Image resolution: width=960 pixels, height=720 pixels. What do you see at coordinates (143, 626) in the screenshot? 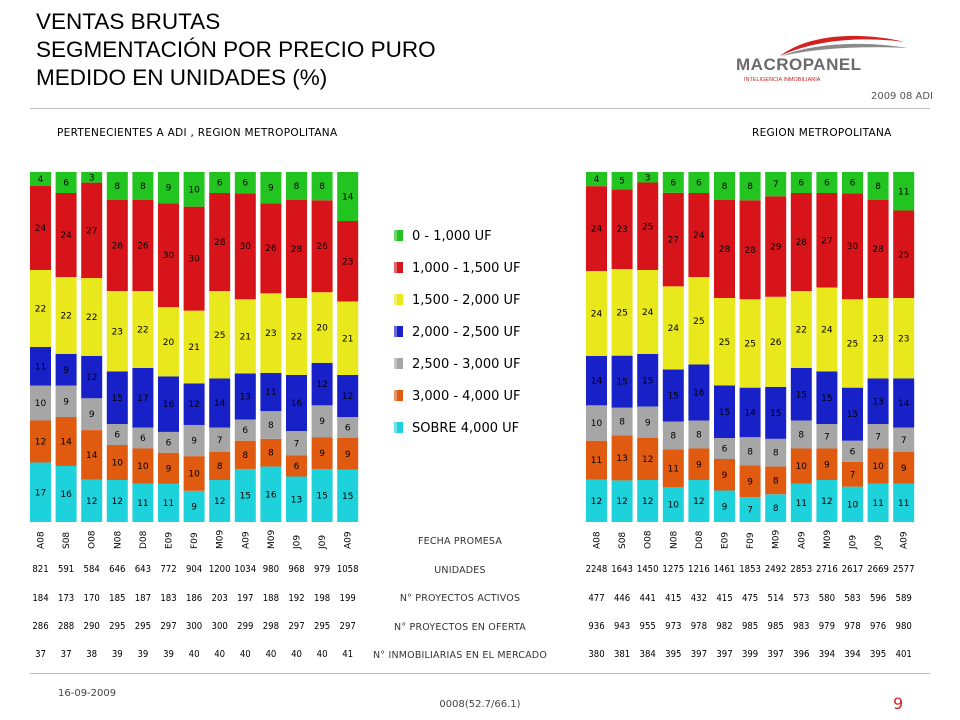
I see `stat-proyectos_oferta-left-4: 295` at bounding box center [143, 626].